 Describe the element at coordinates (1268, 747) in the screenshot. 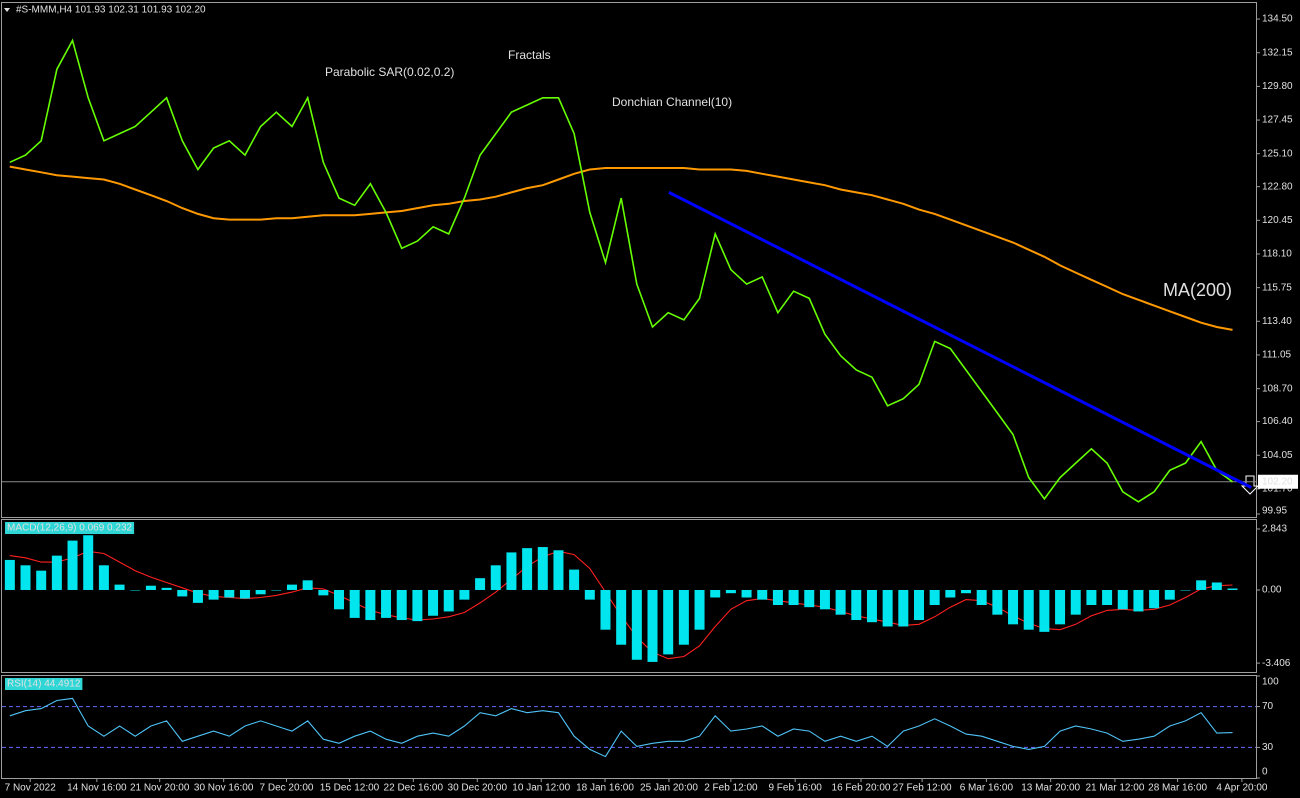

I see `y-tick-label: 30` at that location.